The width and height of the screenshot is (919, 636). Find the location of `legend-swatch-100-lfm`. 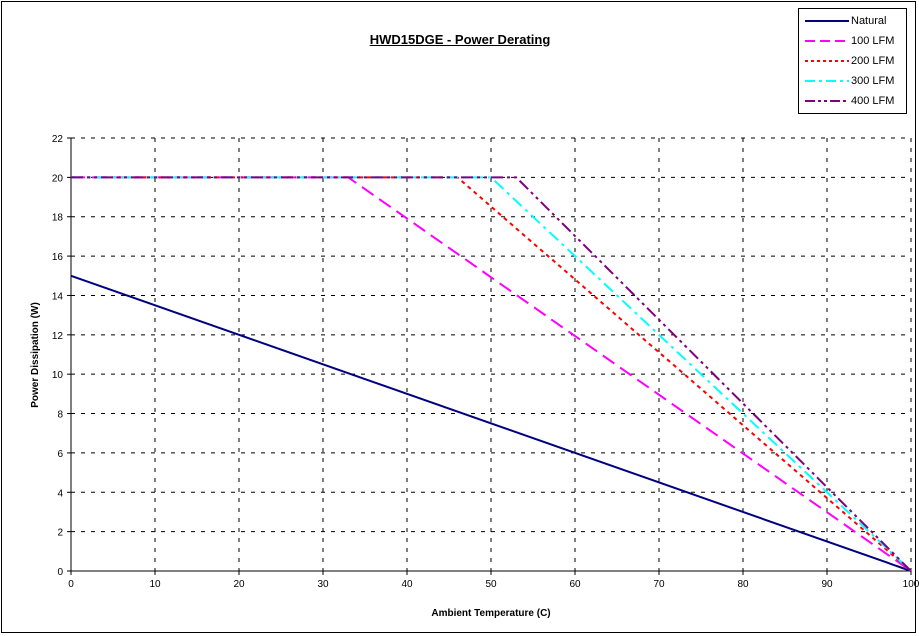

legend-swatch-100-lfm is located at coordinates (827, 41).